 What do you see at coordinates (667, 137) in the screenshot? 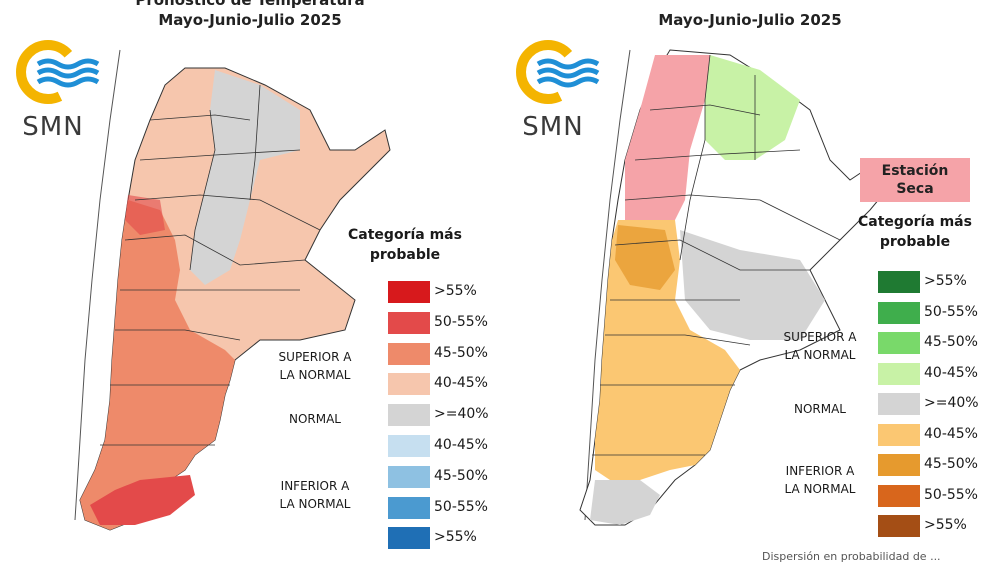
I see `region-dry-season` at bounding box center [667, 137].